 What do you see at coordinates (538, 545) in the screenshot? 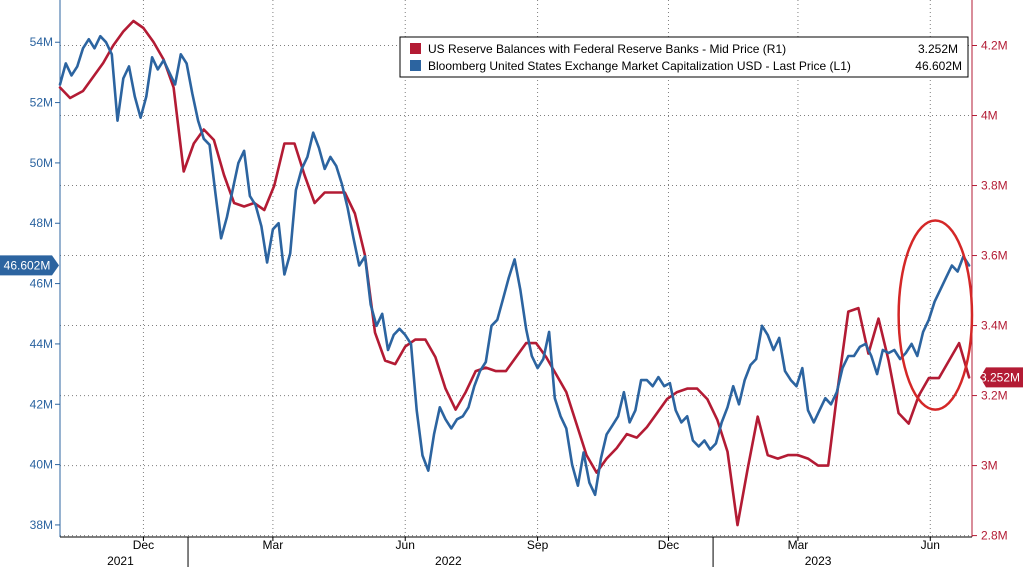
I see `x-axis-tick-label: Sep` at bounding box center [538, 545].